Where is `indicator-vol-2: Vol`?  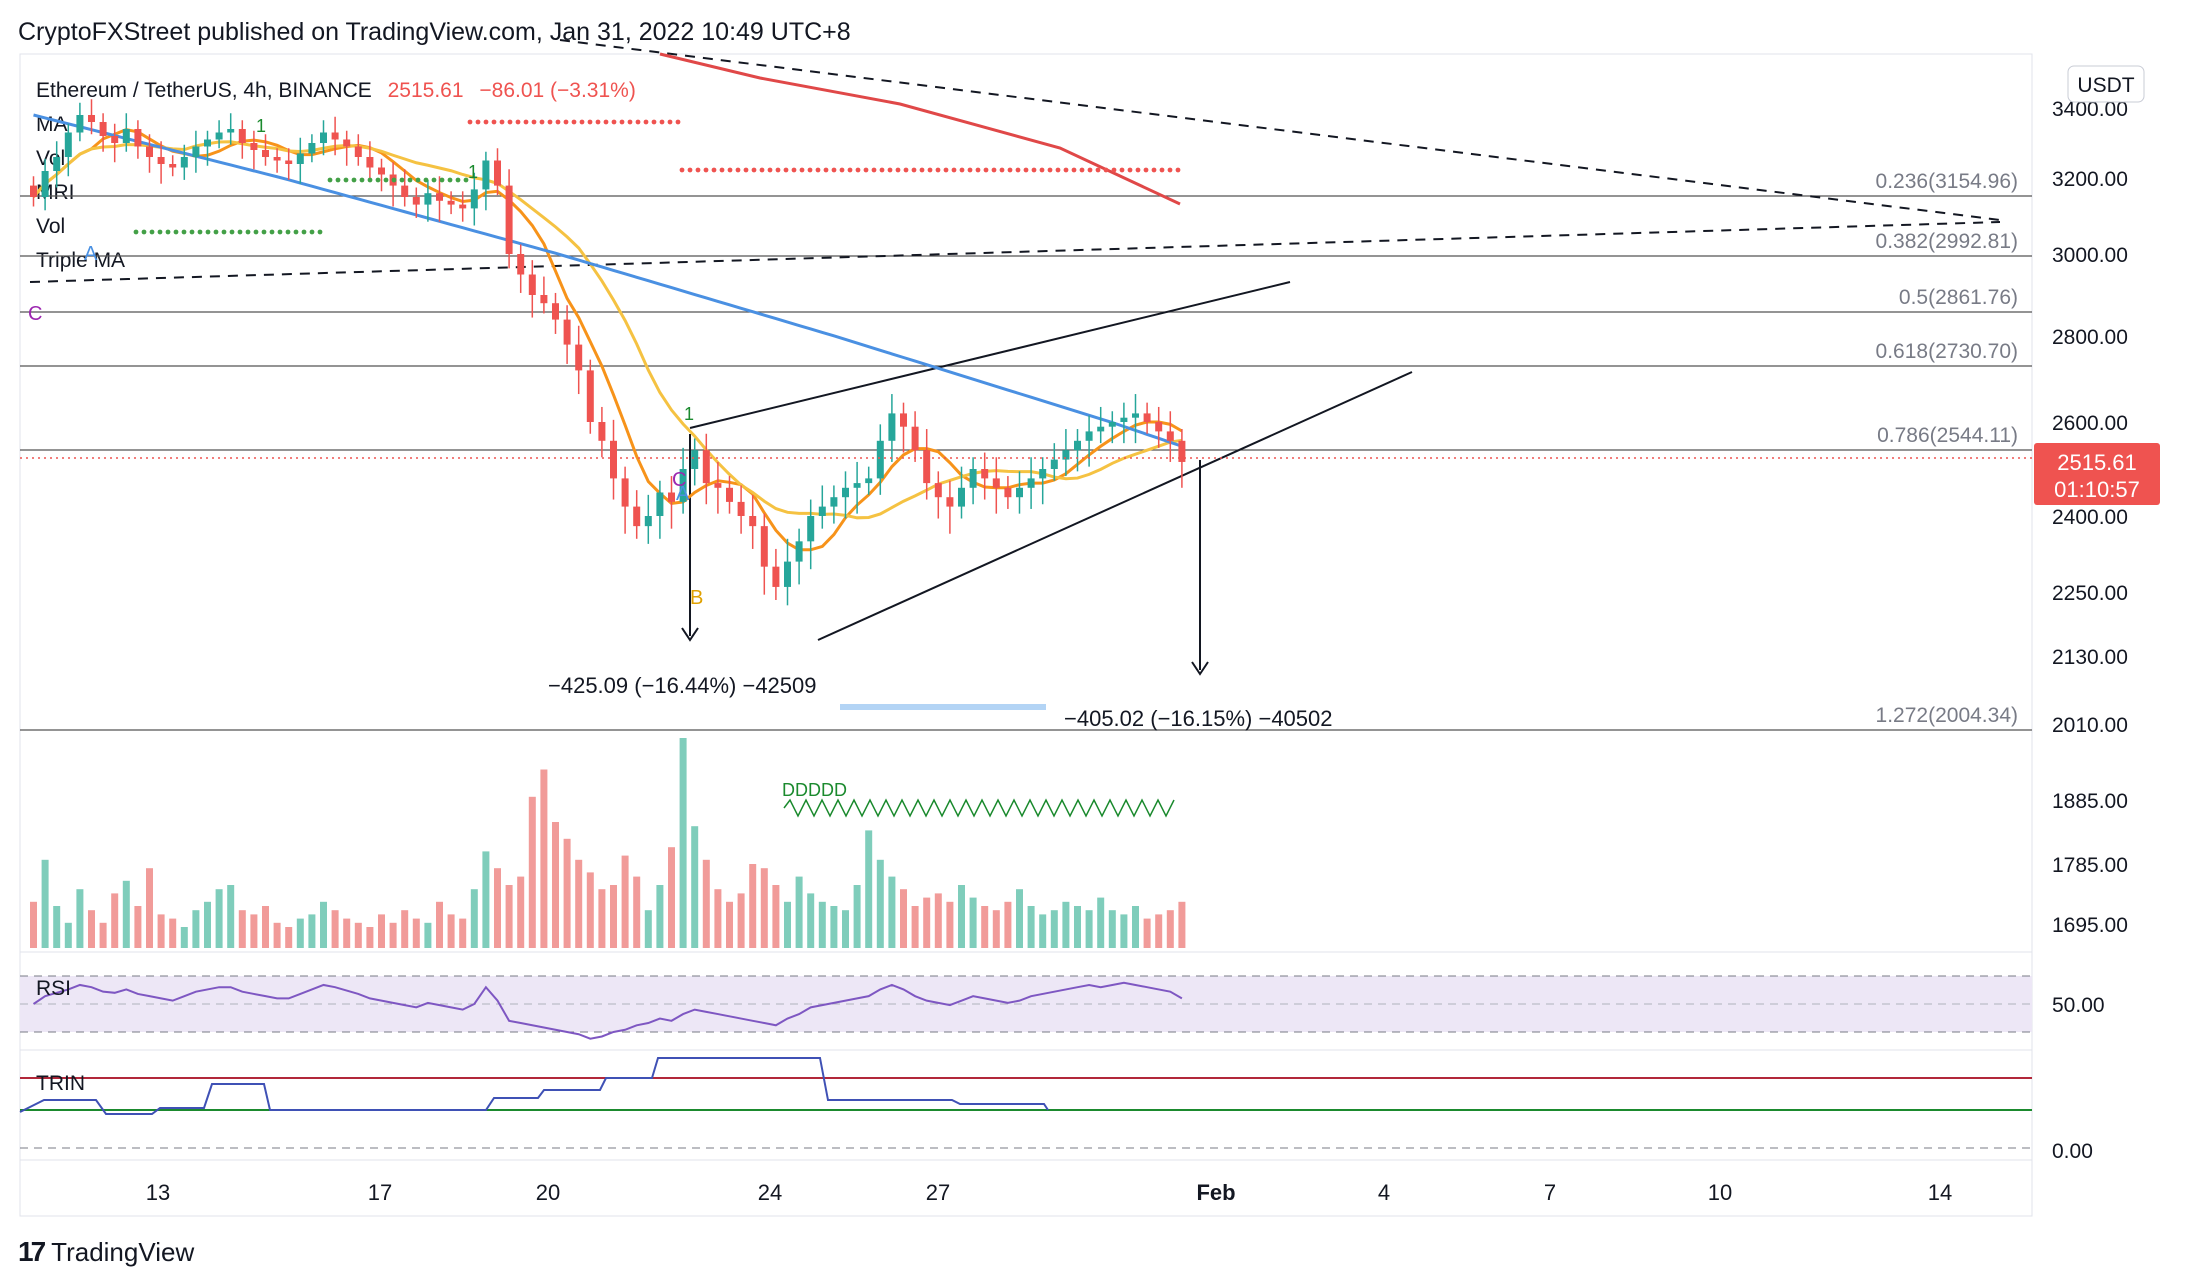
indicator-vol-2: Vol is located at coordinates (51, 226).